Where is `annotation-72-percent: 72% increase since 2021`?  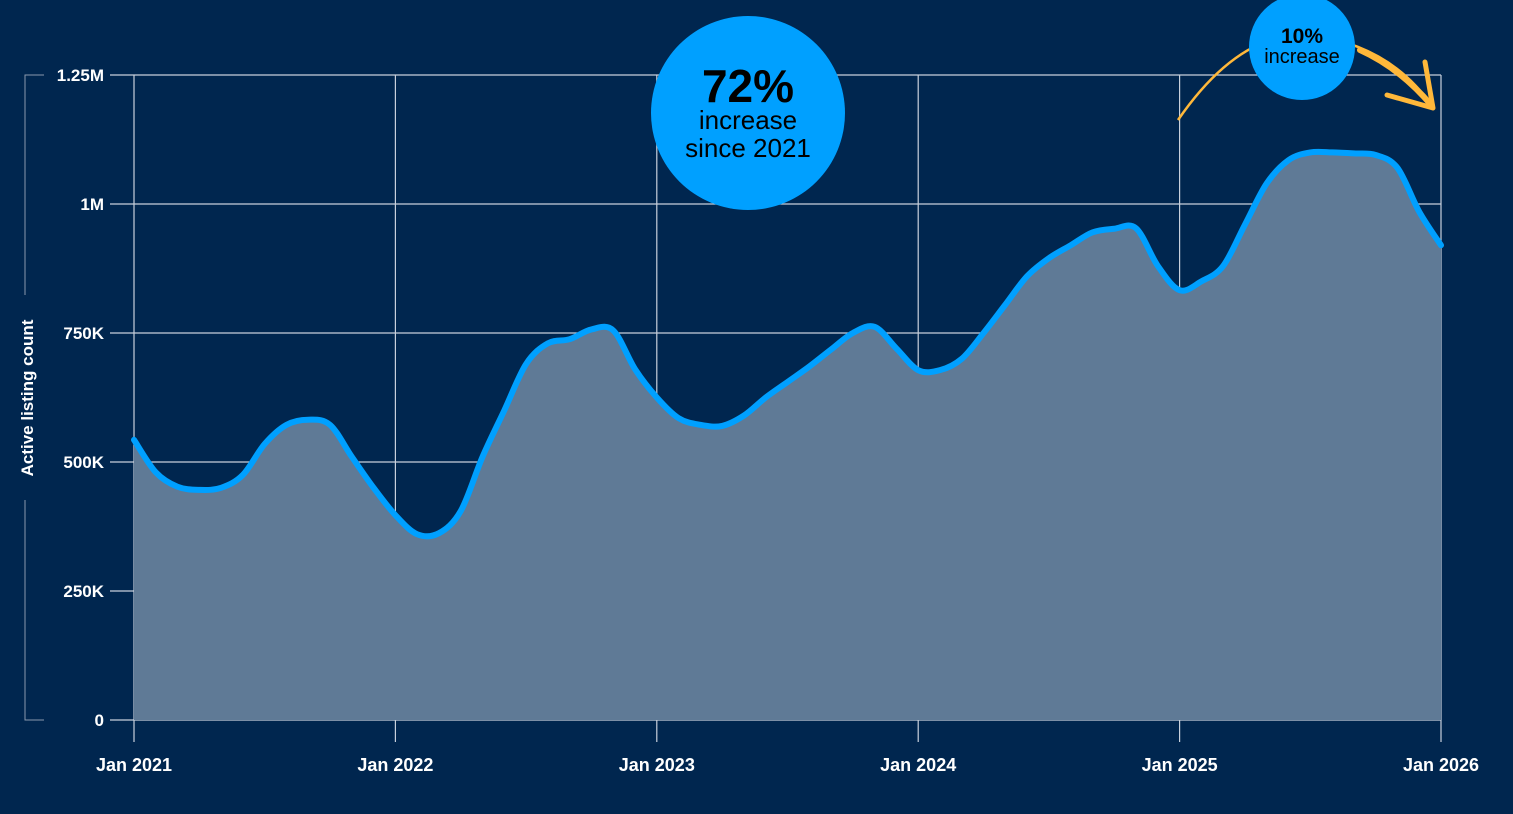
annotation-72-percent: 72% increase since 2021 is located at coordinates (748, 113).